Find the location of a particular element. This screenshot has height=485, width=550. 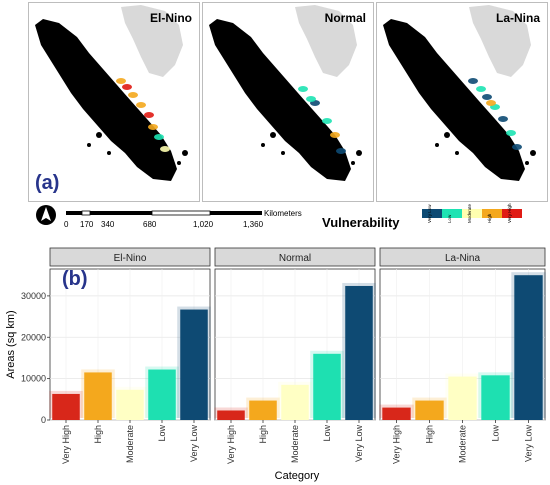

panel-tag-a: (a) is located at coordinates (47, 183).